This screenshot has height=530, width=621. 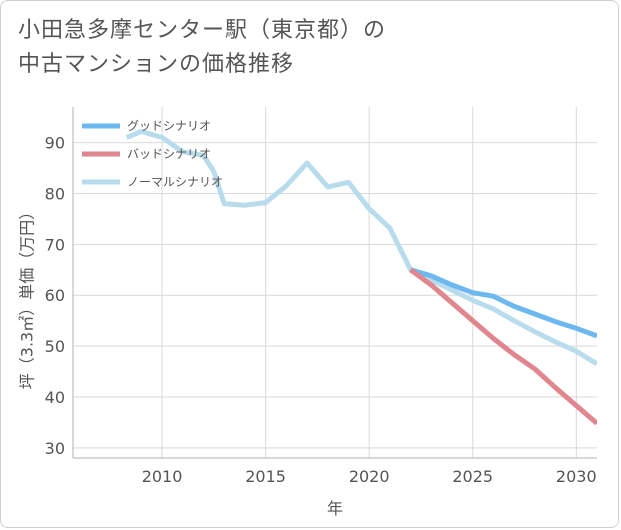 What do you see at coordinates (472, 476) in the screenshot?
I see `x-tick-label-2025: 2025` at bounding box center [472, 476].